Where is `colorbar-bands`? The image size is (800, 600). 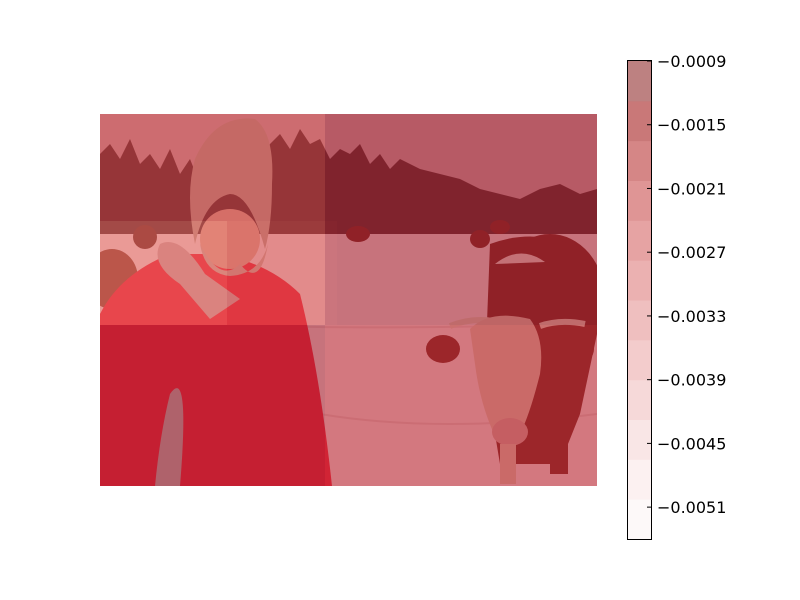
colorbar-bands is located at coordinates (639, 300).